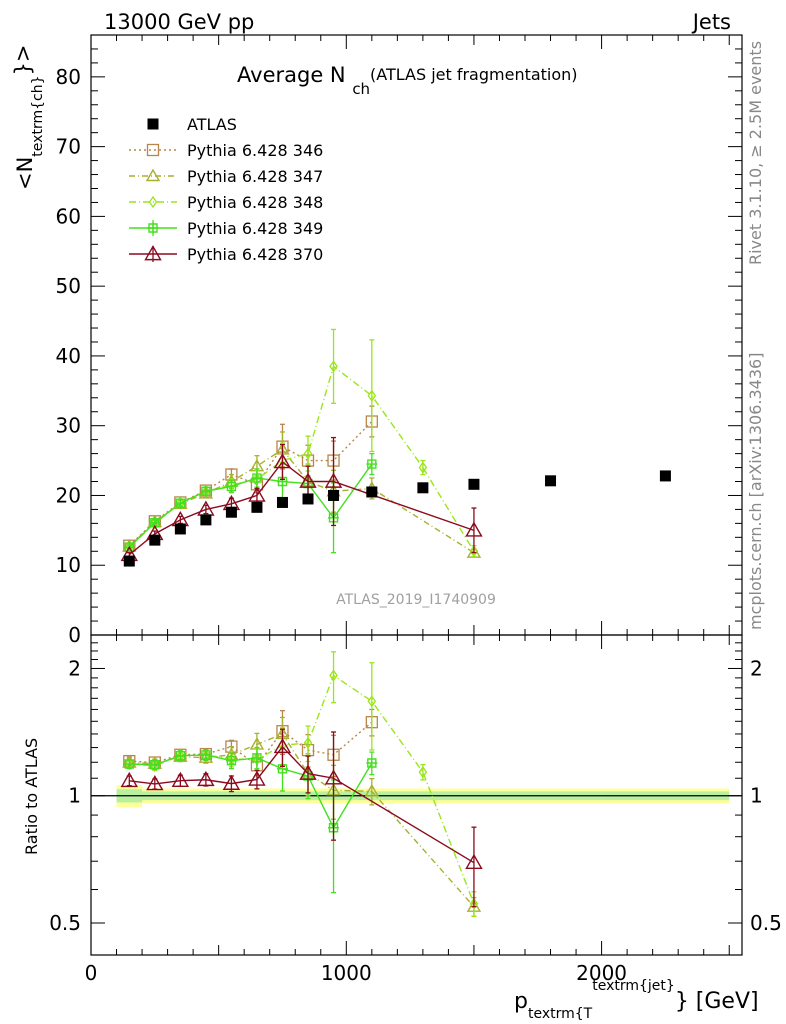  What do you see at coordinates (212, 124) in the screenshot?
I see `legend-label: ATLAS` at bounding box center [212, 124].